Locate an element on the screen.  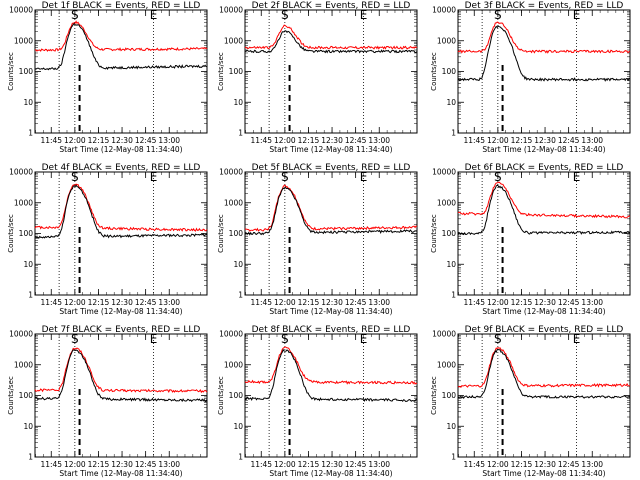
panel-title: Det 1f BLACK = Events, RED = LLD is located at coordinates (121, 6).